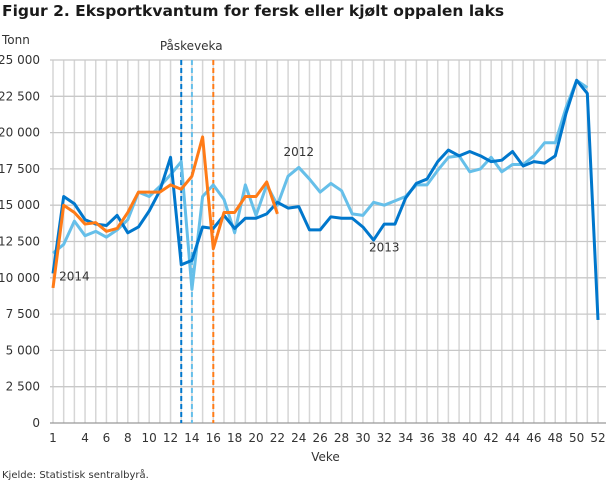 The height and width of the screenshot is (488, 610). What do you see at coordinates (405, 438) in the screenshot?
I see `x-tick-label: 34` at bounding box center [405, 438].